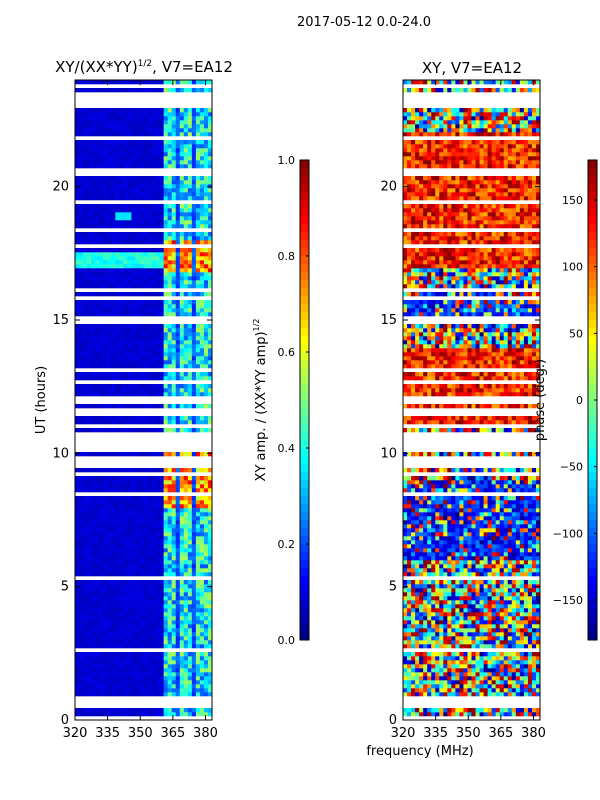  I want to click on colorbar-tick-label: 50, so click(576, 333).